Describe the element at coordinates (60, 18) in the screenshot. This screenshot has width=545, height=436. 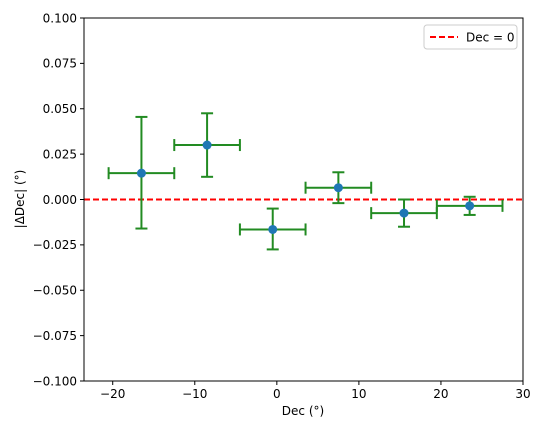
I see `y-tick-label: 0.100` at that location.